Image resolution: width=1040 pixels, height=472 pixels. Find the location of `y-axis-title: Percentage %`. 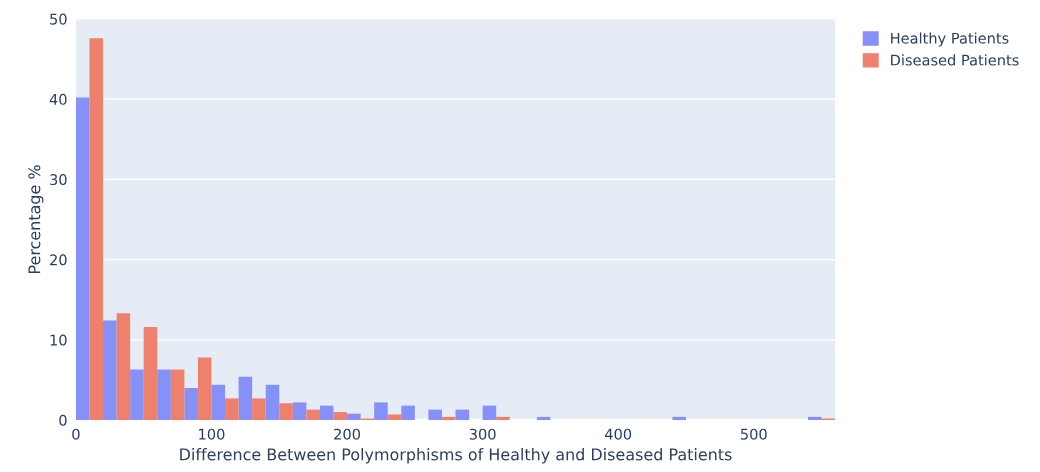

y-axis-title: Percentage % is located at coordinates (36, 219).